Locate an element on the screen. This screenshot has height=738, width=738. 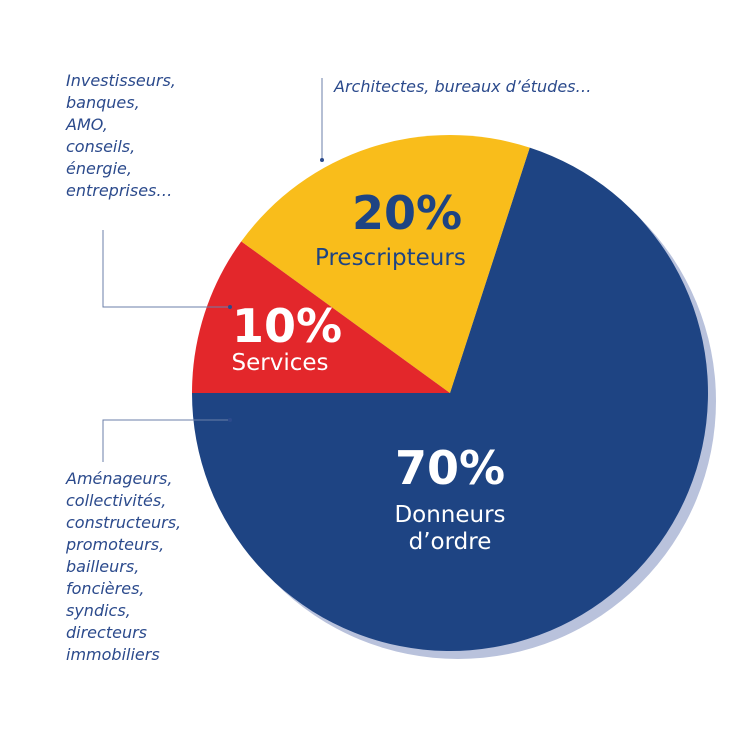
category-label: Donneurs d’ordre is located at coordinates (450, 528).